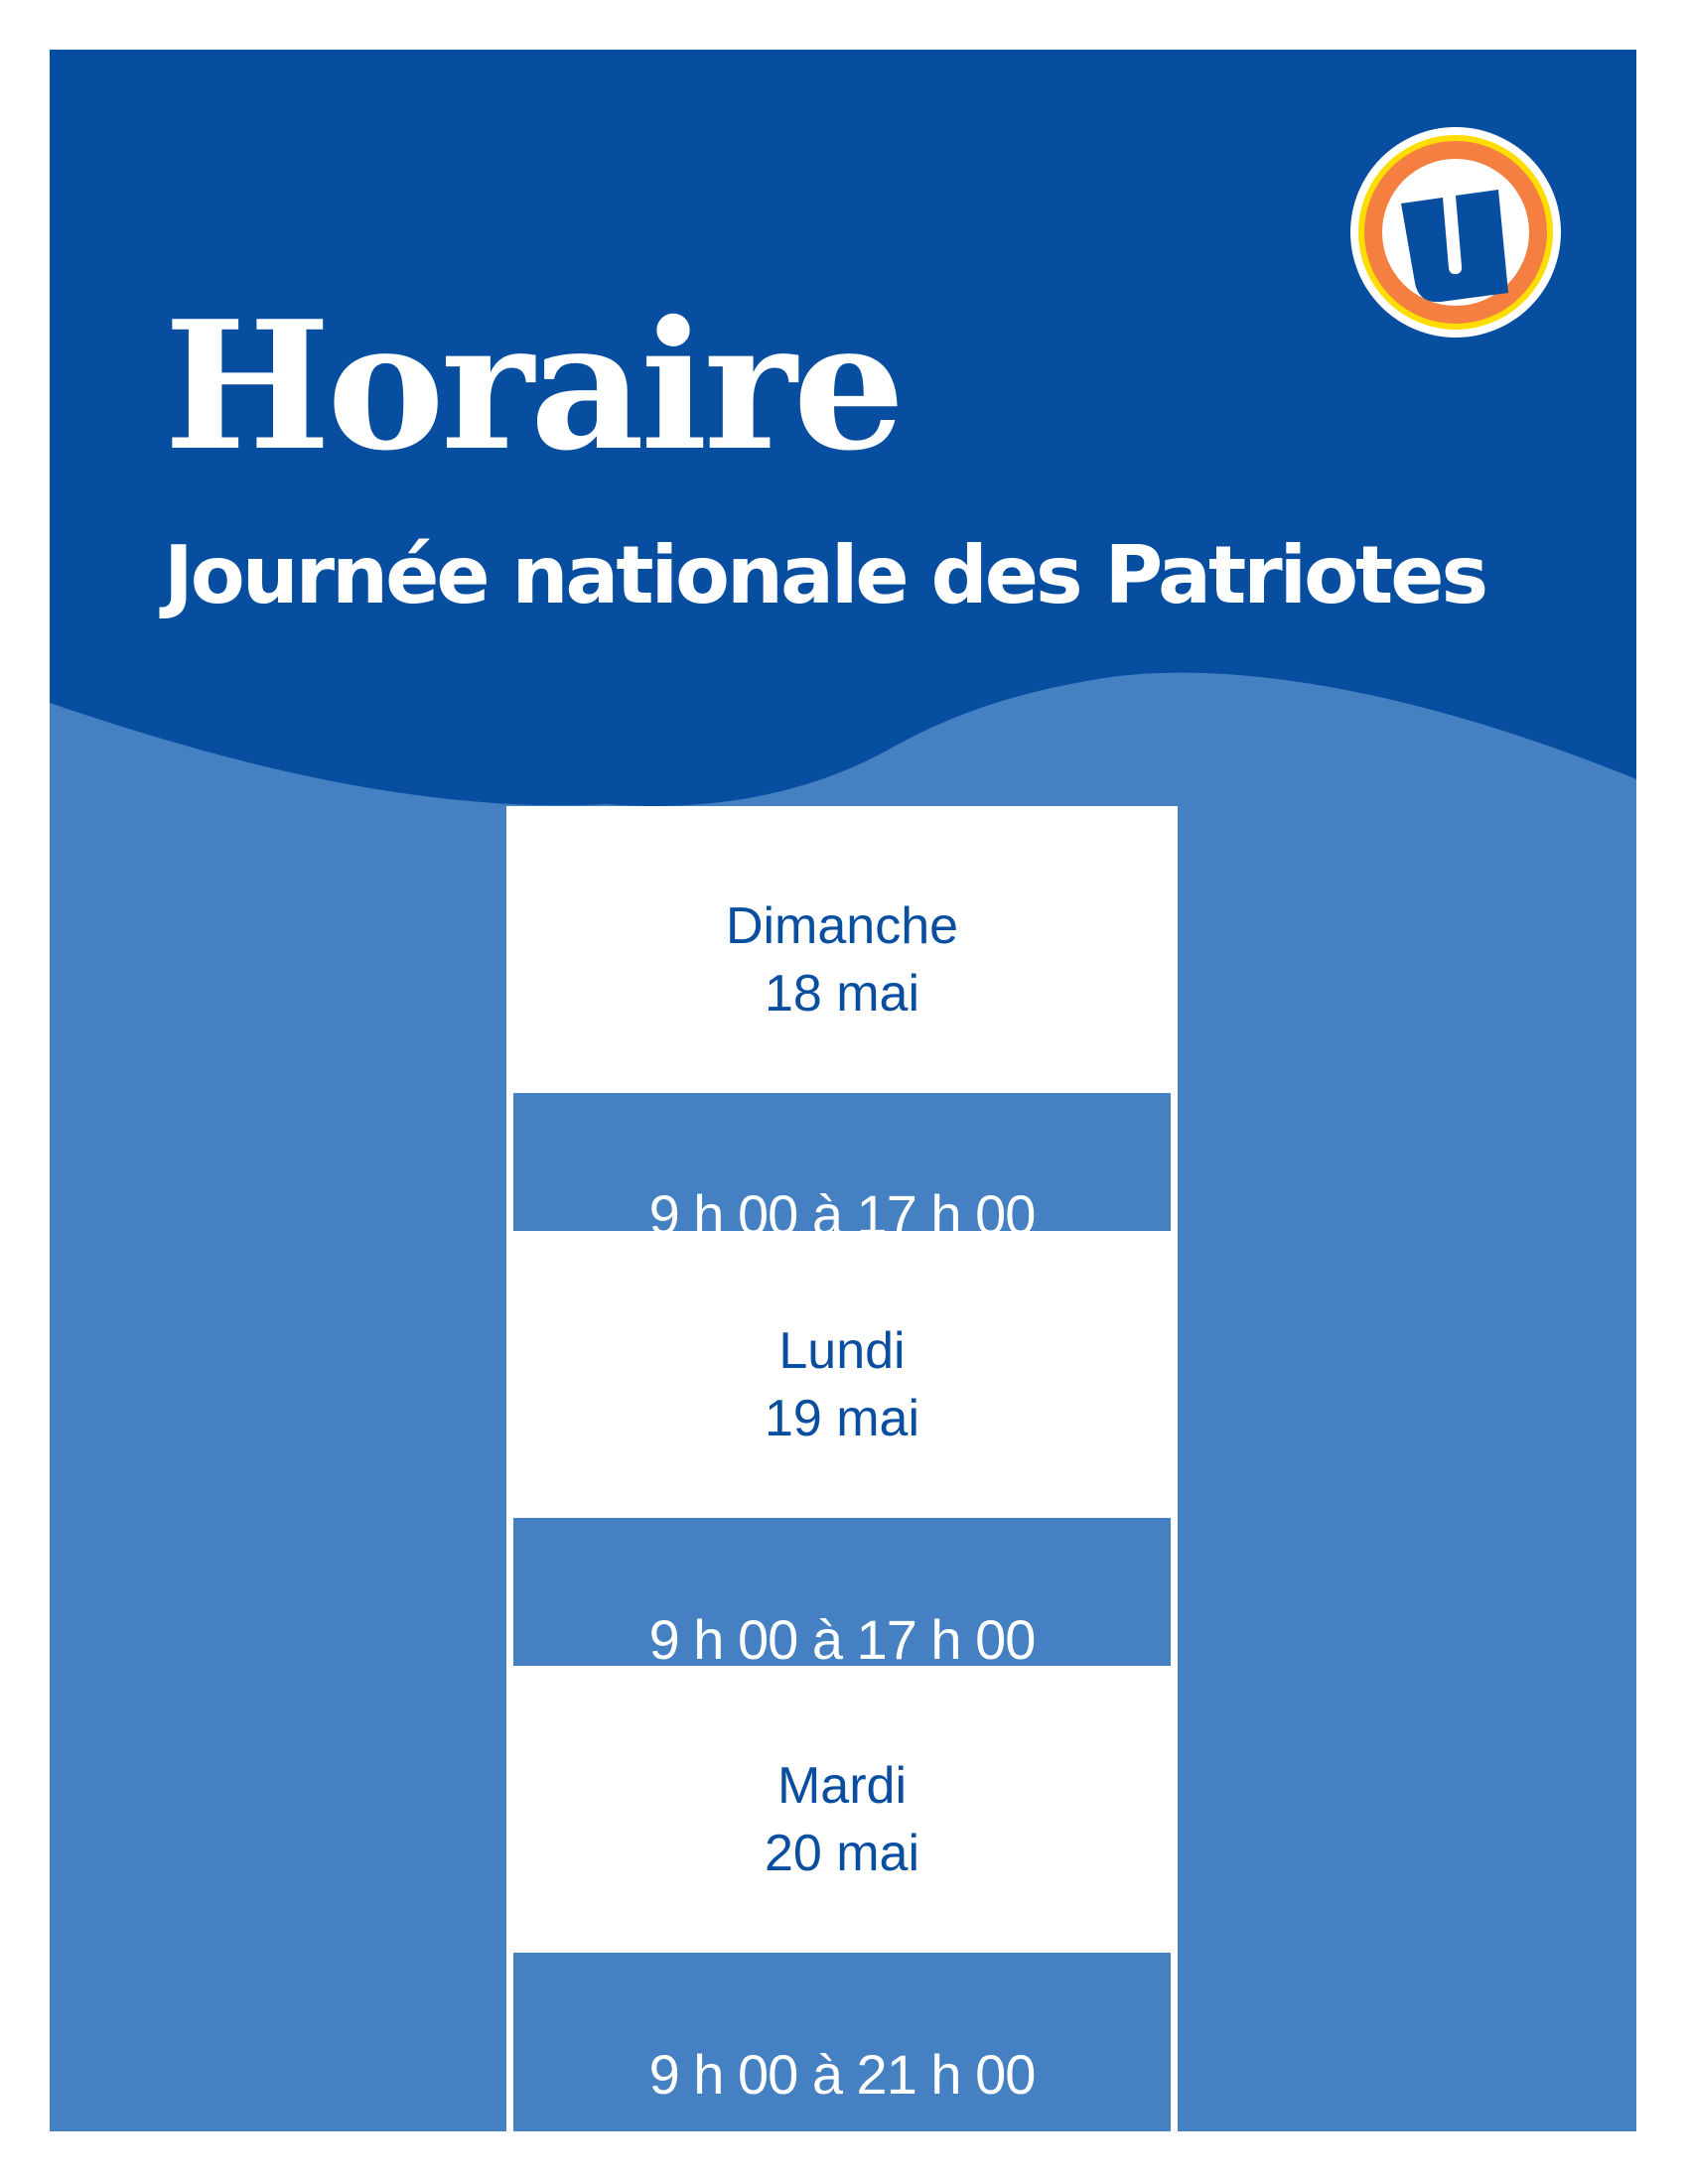 This screenshot has width=1688, height=2184. I want to click on schedule-card: Mardi 20 mai 9 h 00 à 21 h 00, so click(842, 1898).